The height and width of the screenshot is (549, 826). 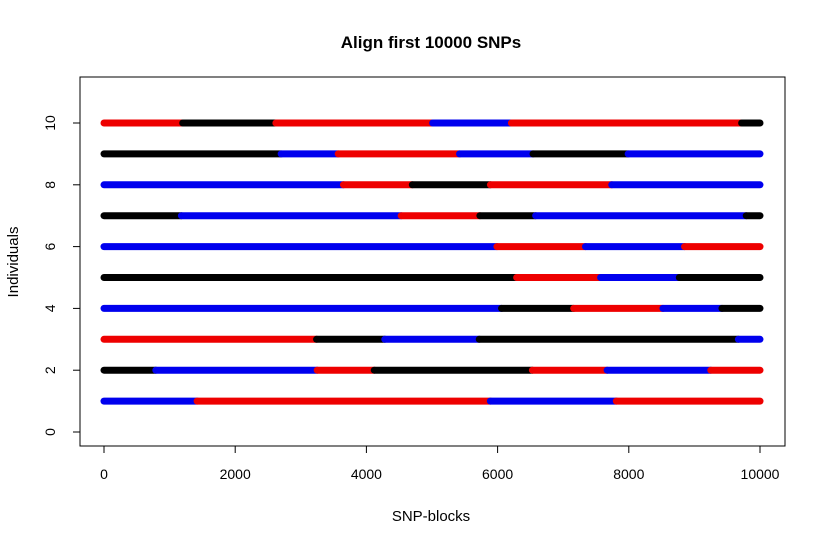 I want to click on x-tick-label: 0, so click(x=104, y=474).